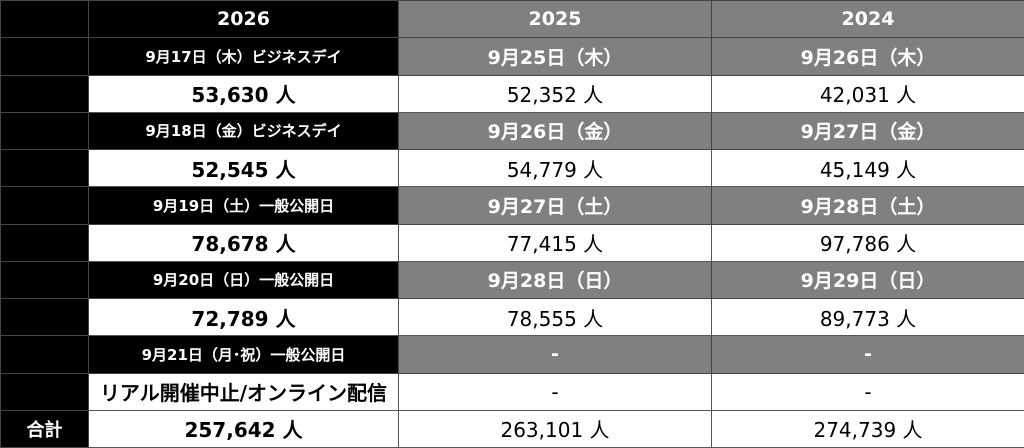 This screenshot has height=448, width=1024. What do you see at coordinates (867, 317) in the screenshot?
I see `value-cell: 89,773 人` at bounding box center [867, 317].